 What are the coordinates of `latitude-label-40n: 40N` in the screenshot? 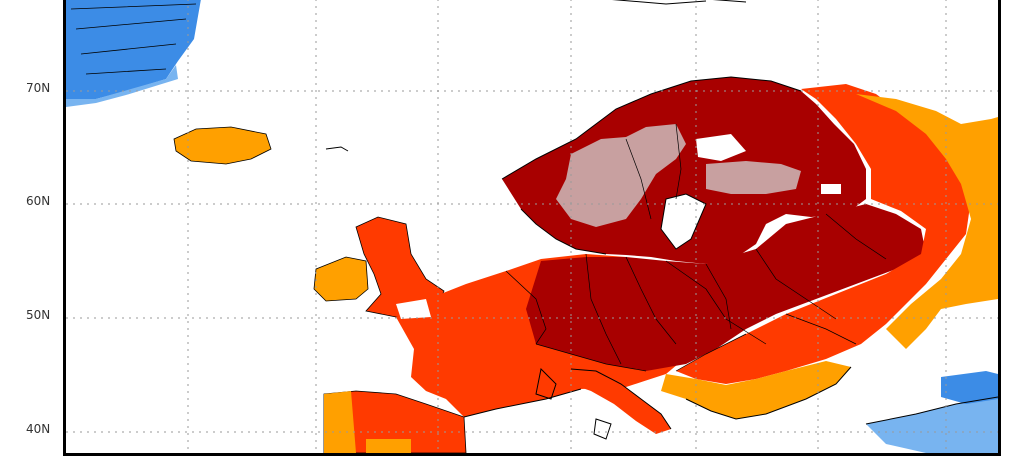 It's located at (38, 429).